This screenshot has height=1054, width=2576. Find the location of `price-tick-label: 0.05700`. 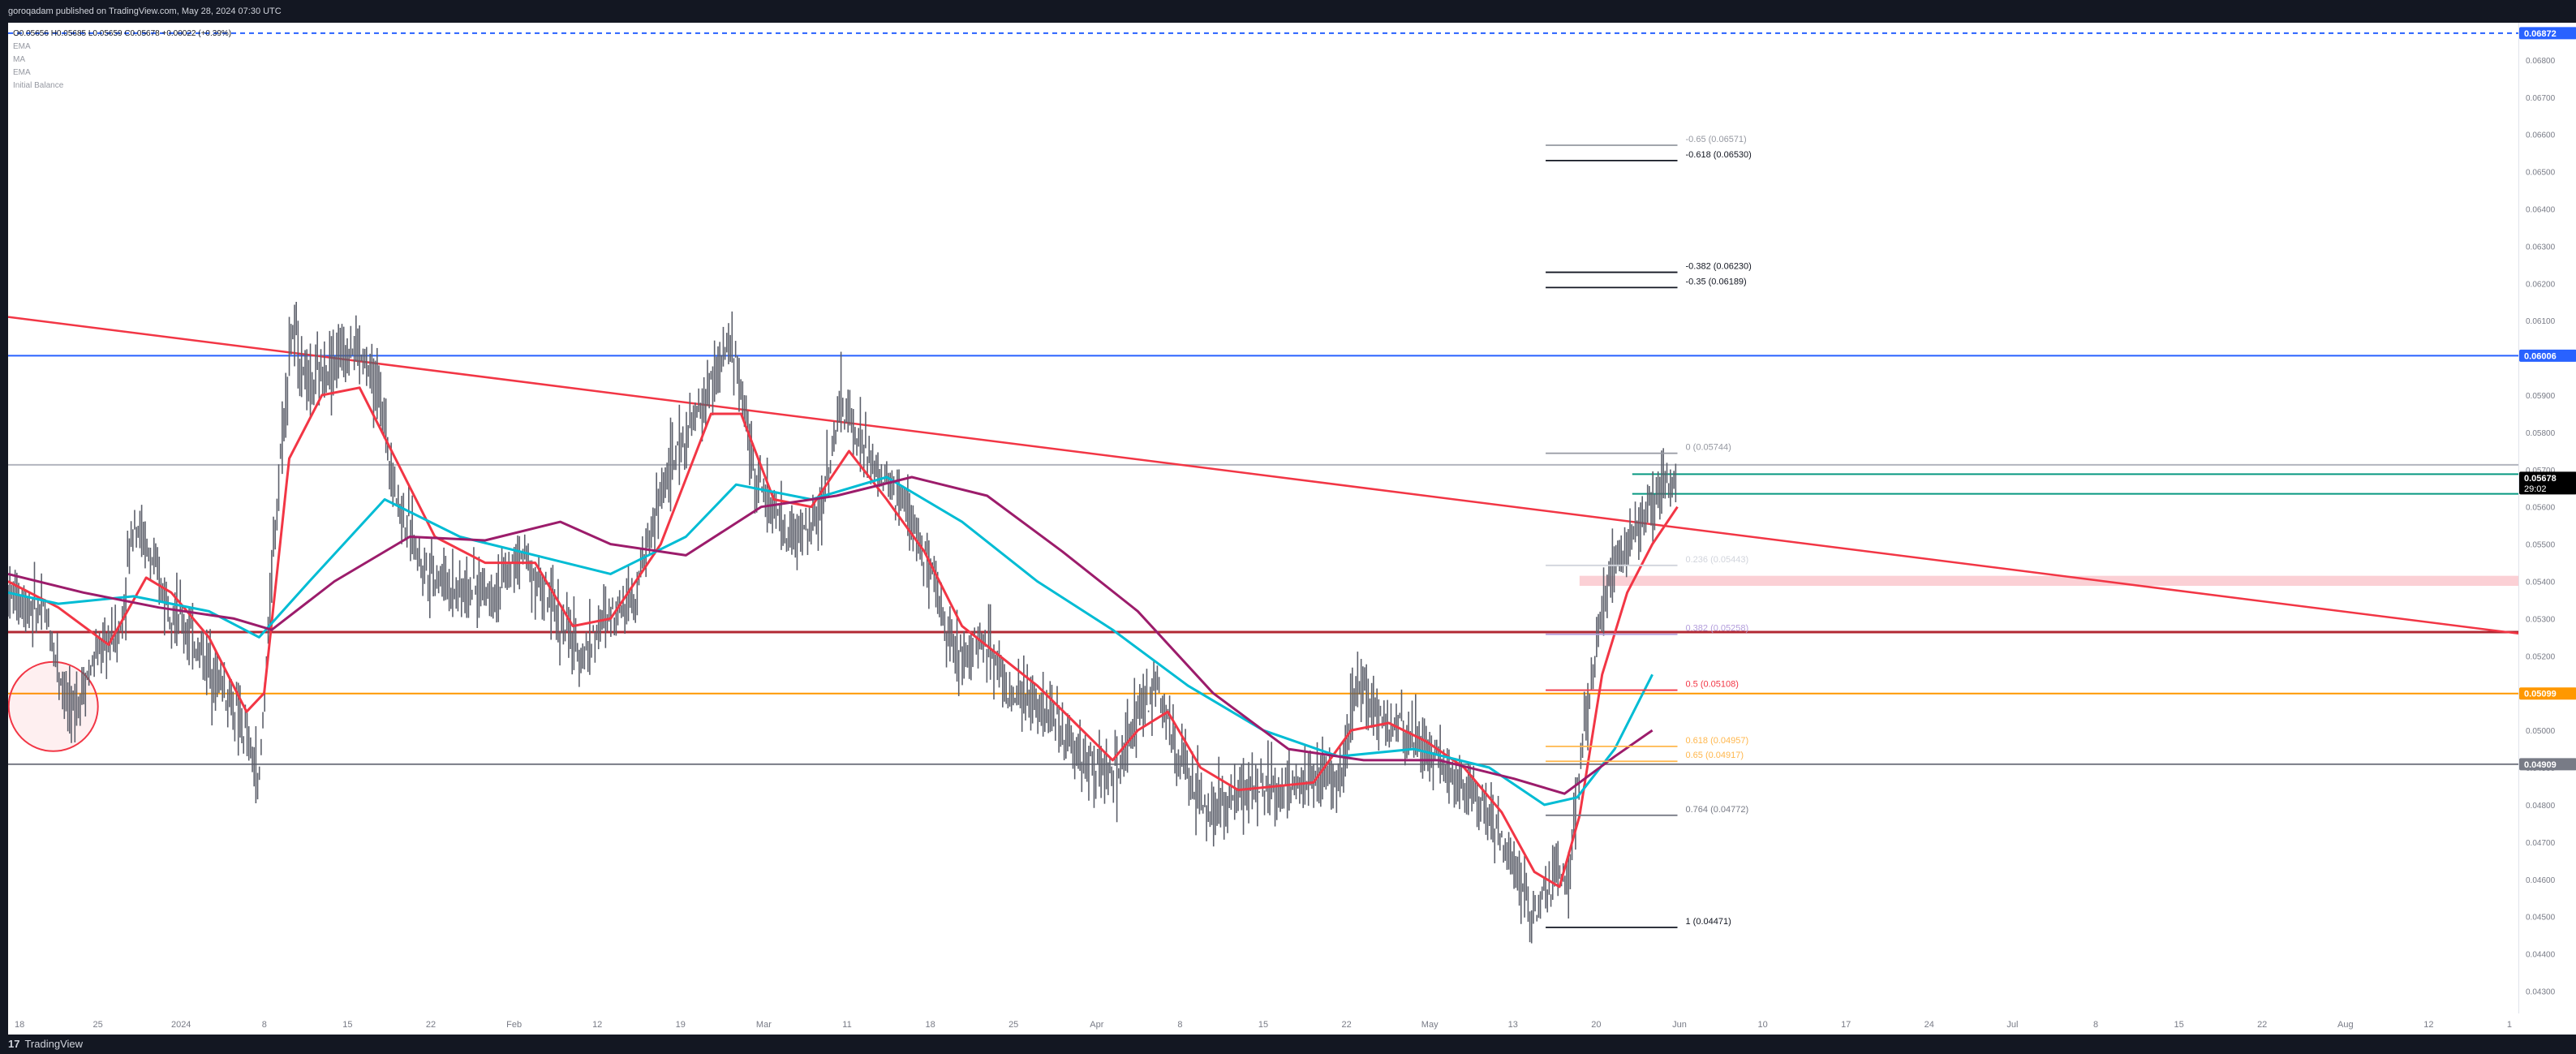

price-tick-label: 0.05700 is located at coordinates (2541, 471).